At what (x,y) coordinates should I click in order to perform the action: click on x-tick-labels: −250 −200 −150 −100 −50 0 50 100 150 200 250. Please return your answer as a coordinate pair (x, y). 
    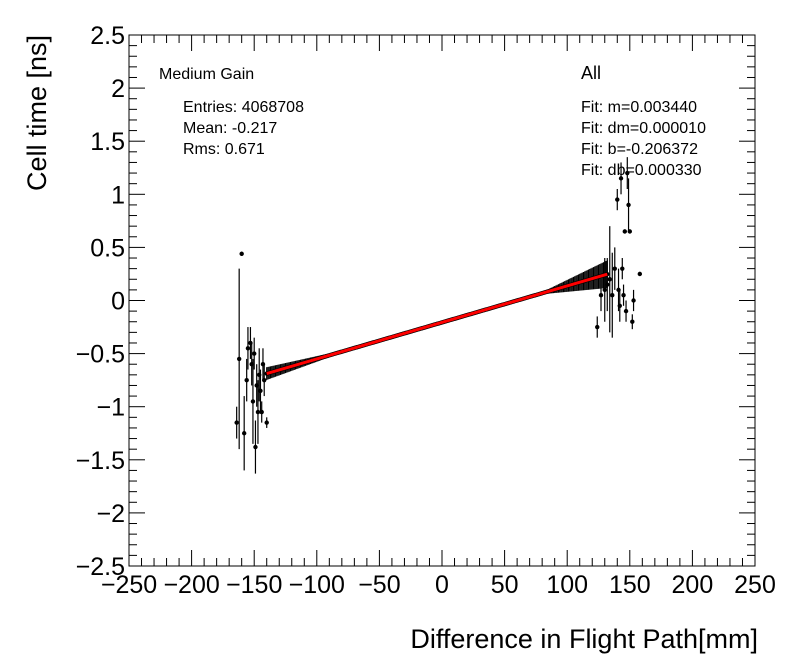
    Looking at the image, I should click on (438, 585).